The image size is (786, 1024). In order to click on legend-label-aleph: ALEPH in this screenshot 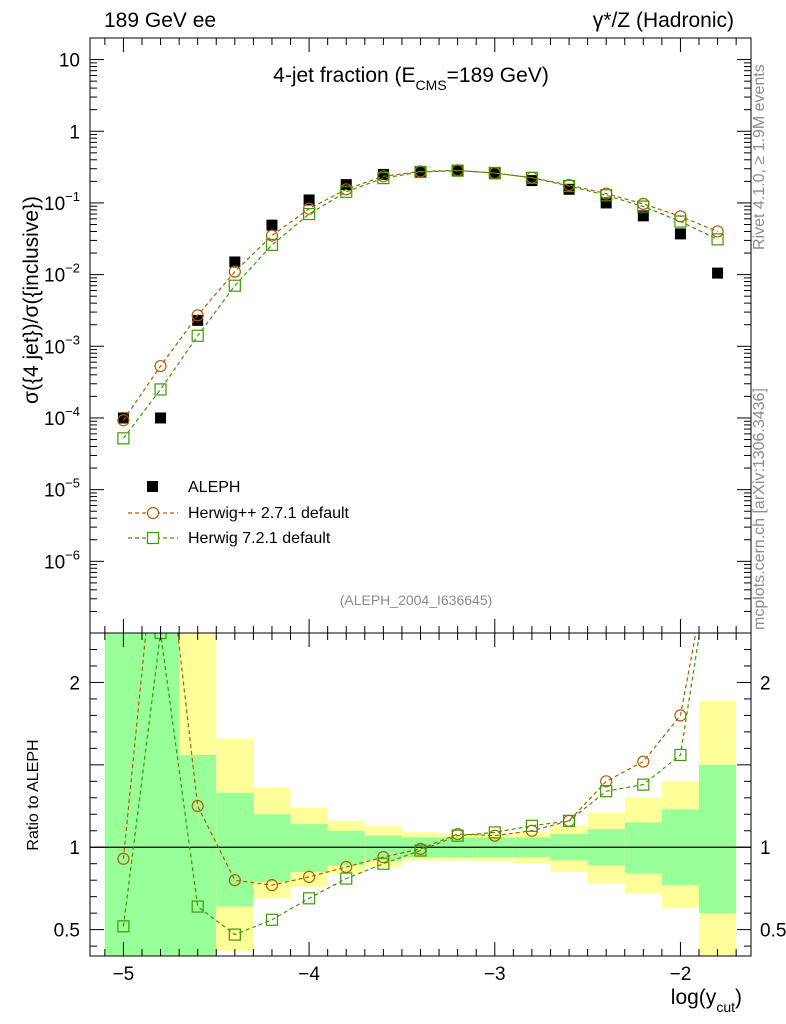, I will do `click(214, 487)`.